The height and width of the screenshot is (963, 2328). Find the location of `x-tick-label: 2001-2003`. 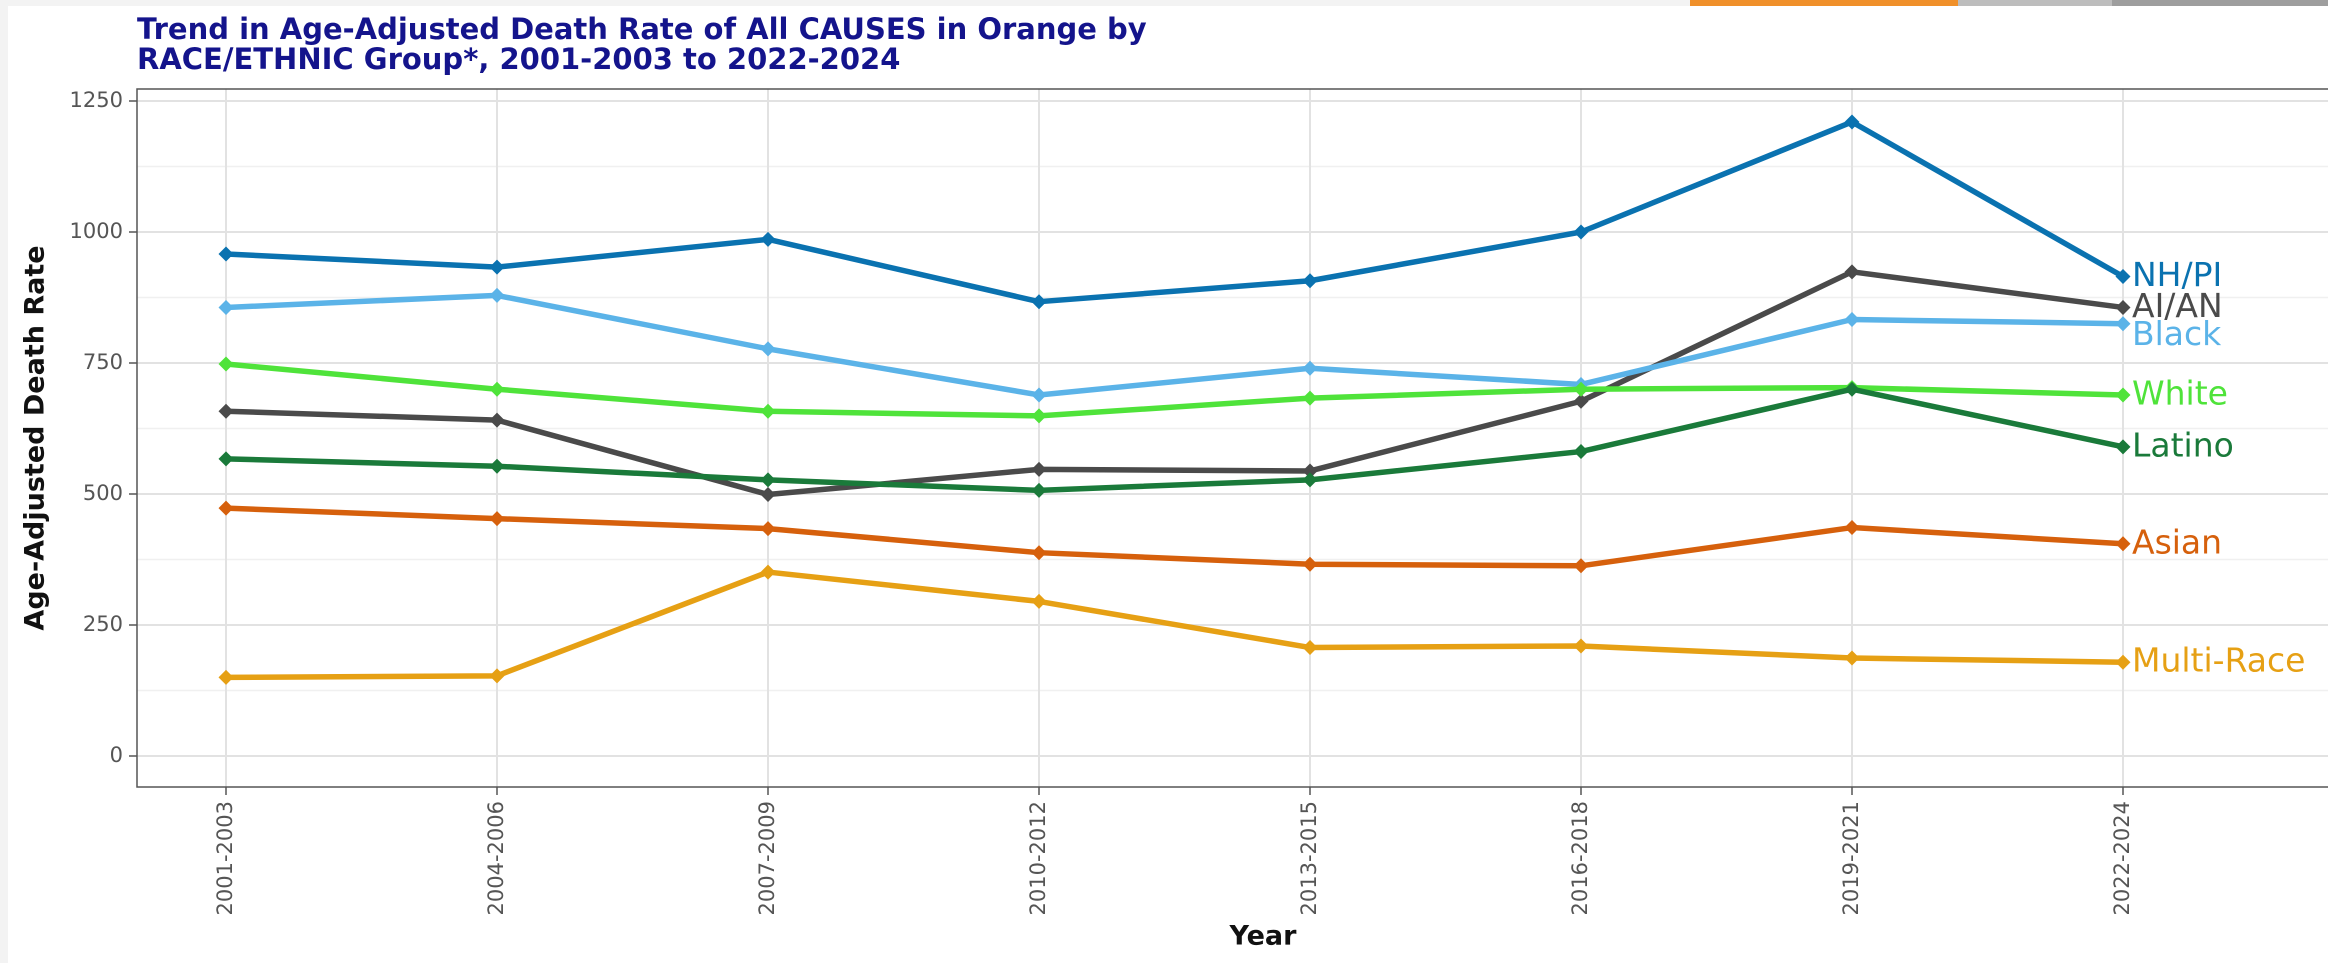

x-tick-label: 2001-2003 is located at coordinates (225, 858).